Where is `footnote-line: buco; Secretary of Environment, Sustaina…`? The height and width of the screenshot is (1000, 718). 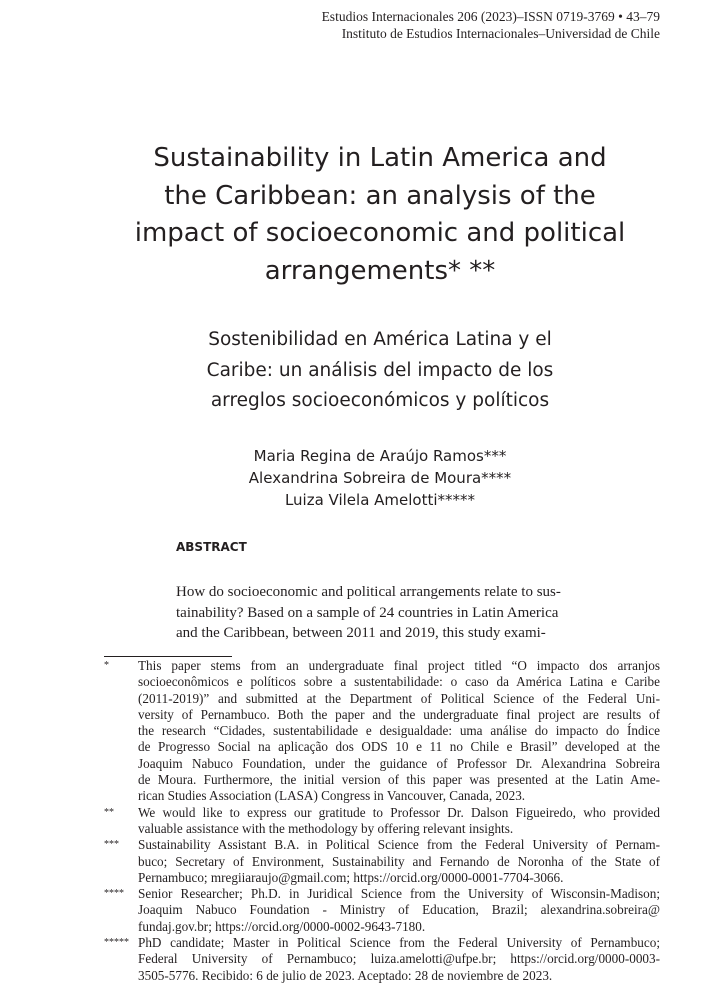
footnote-line: buco; Secretary of Environment, Sustaina… is located at coordinates (399, 861).